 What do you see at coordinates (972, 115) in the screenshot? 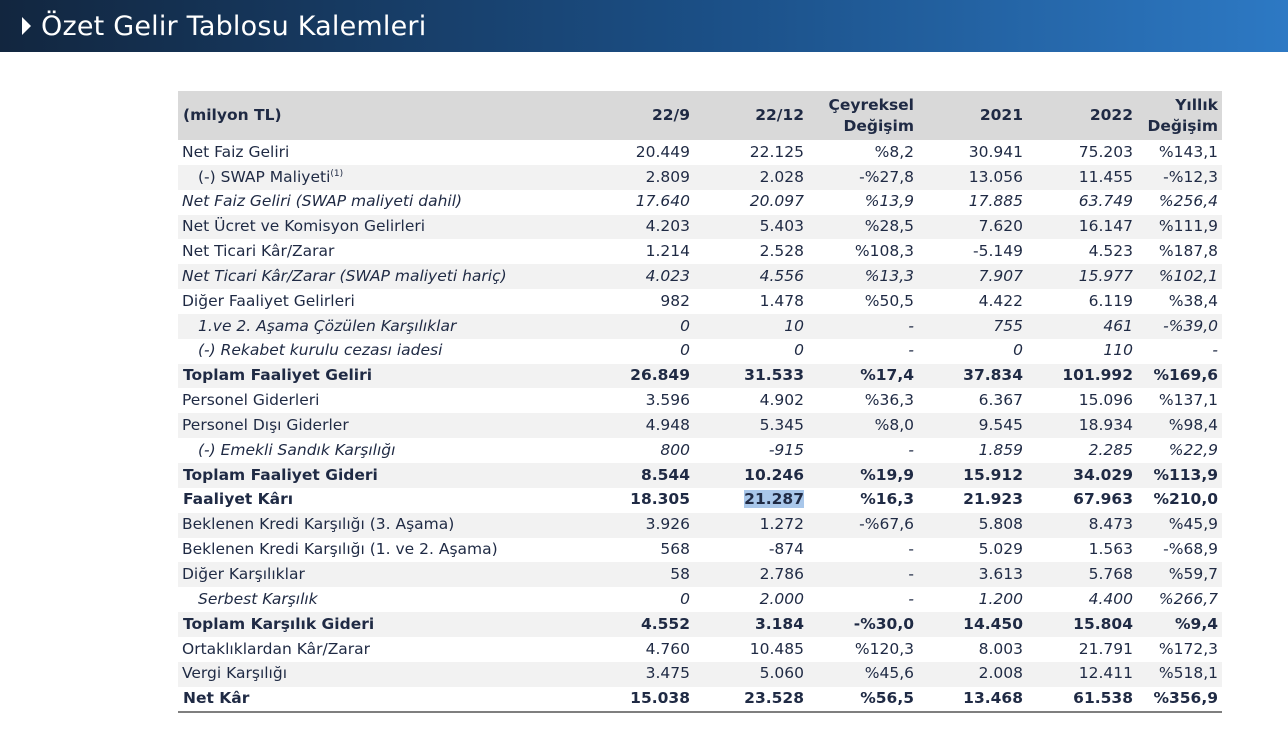
I see `column-header-2021: 2021` at bounding box center [972, 115].